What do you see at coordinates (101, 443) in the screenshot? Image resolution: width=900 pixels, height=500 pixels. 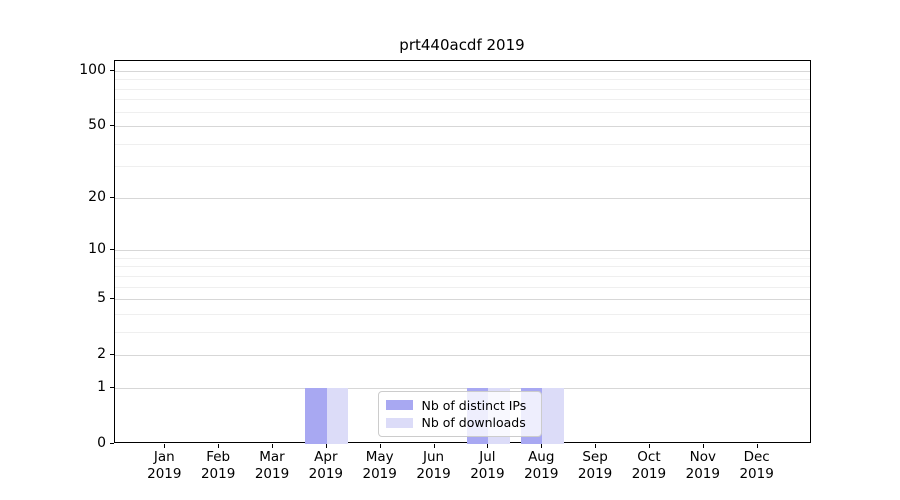 I see `y-tick-label: 0` at bounding box center [101, 443].